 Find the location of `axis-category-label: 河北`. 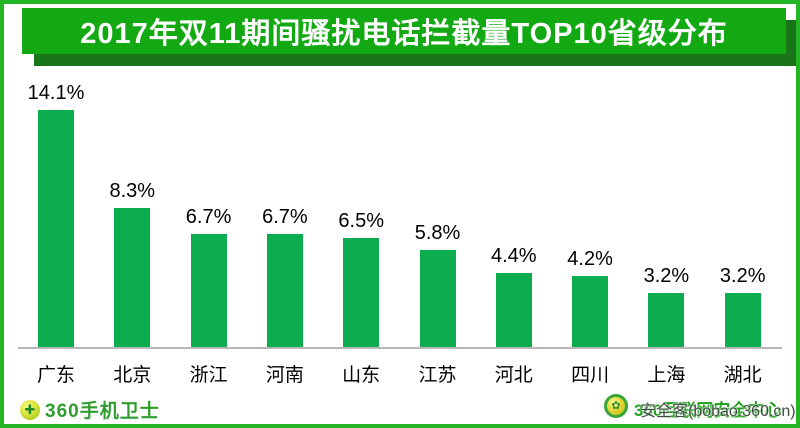

axis-category-label: 河北 is located at coordinates (513, 375).